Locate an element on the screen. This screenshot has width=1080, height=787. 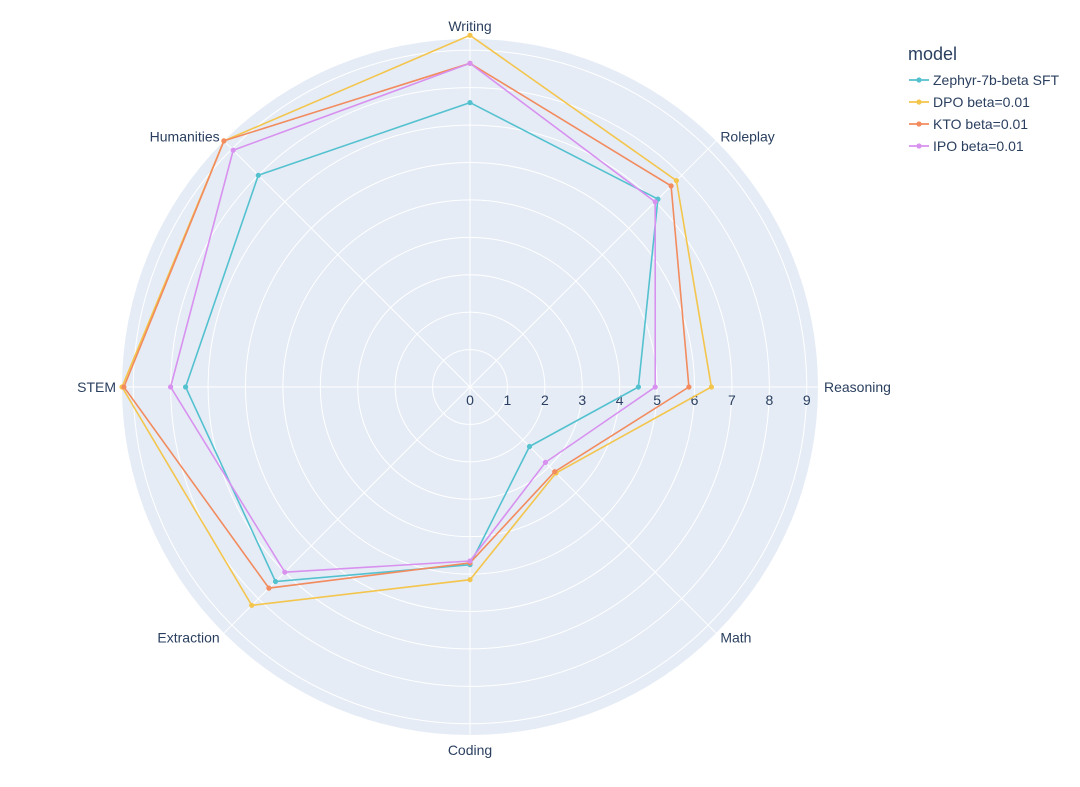
legend-item: KTO beta=0.01 is located at coordinates (983, 124).